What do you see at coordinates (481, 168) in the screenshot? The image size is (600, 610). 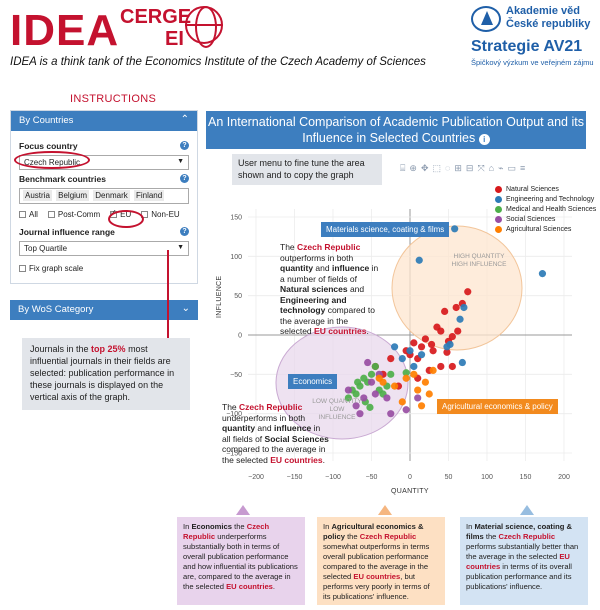 I see `autoscale-icon: ⤧` at bounding box center [481, 168].